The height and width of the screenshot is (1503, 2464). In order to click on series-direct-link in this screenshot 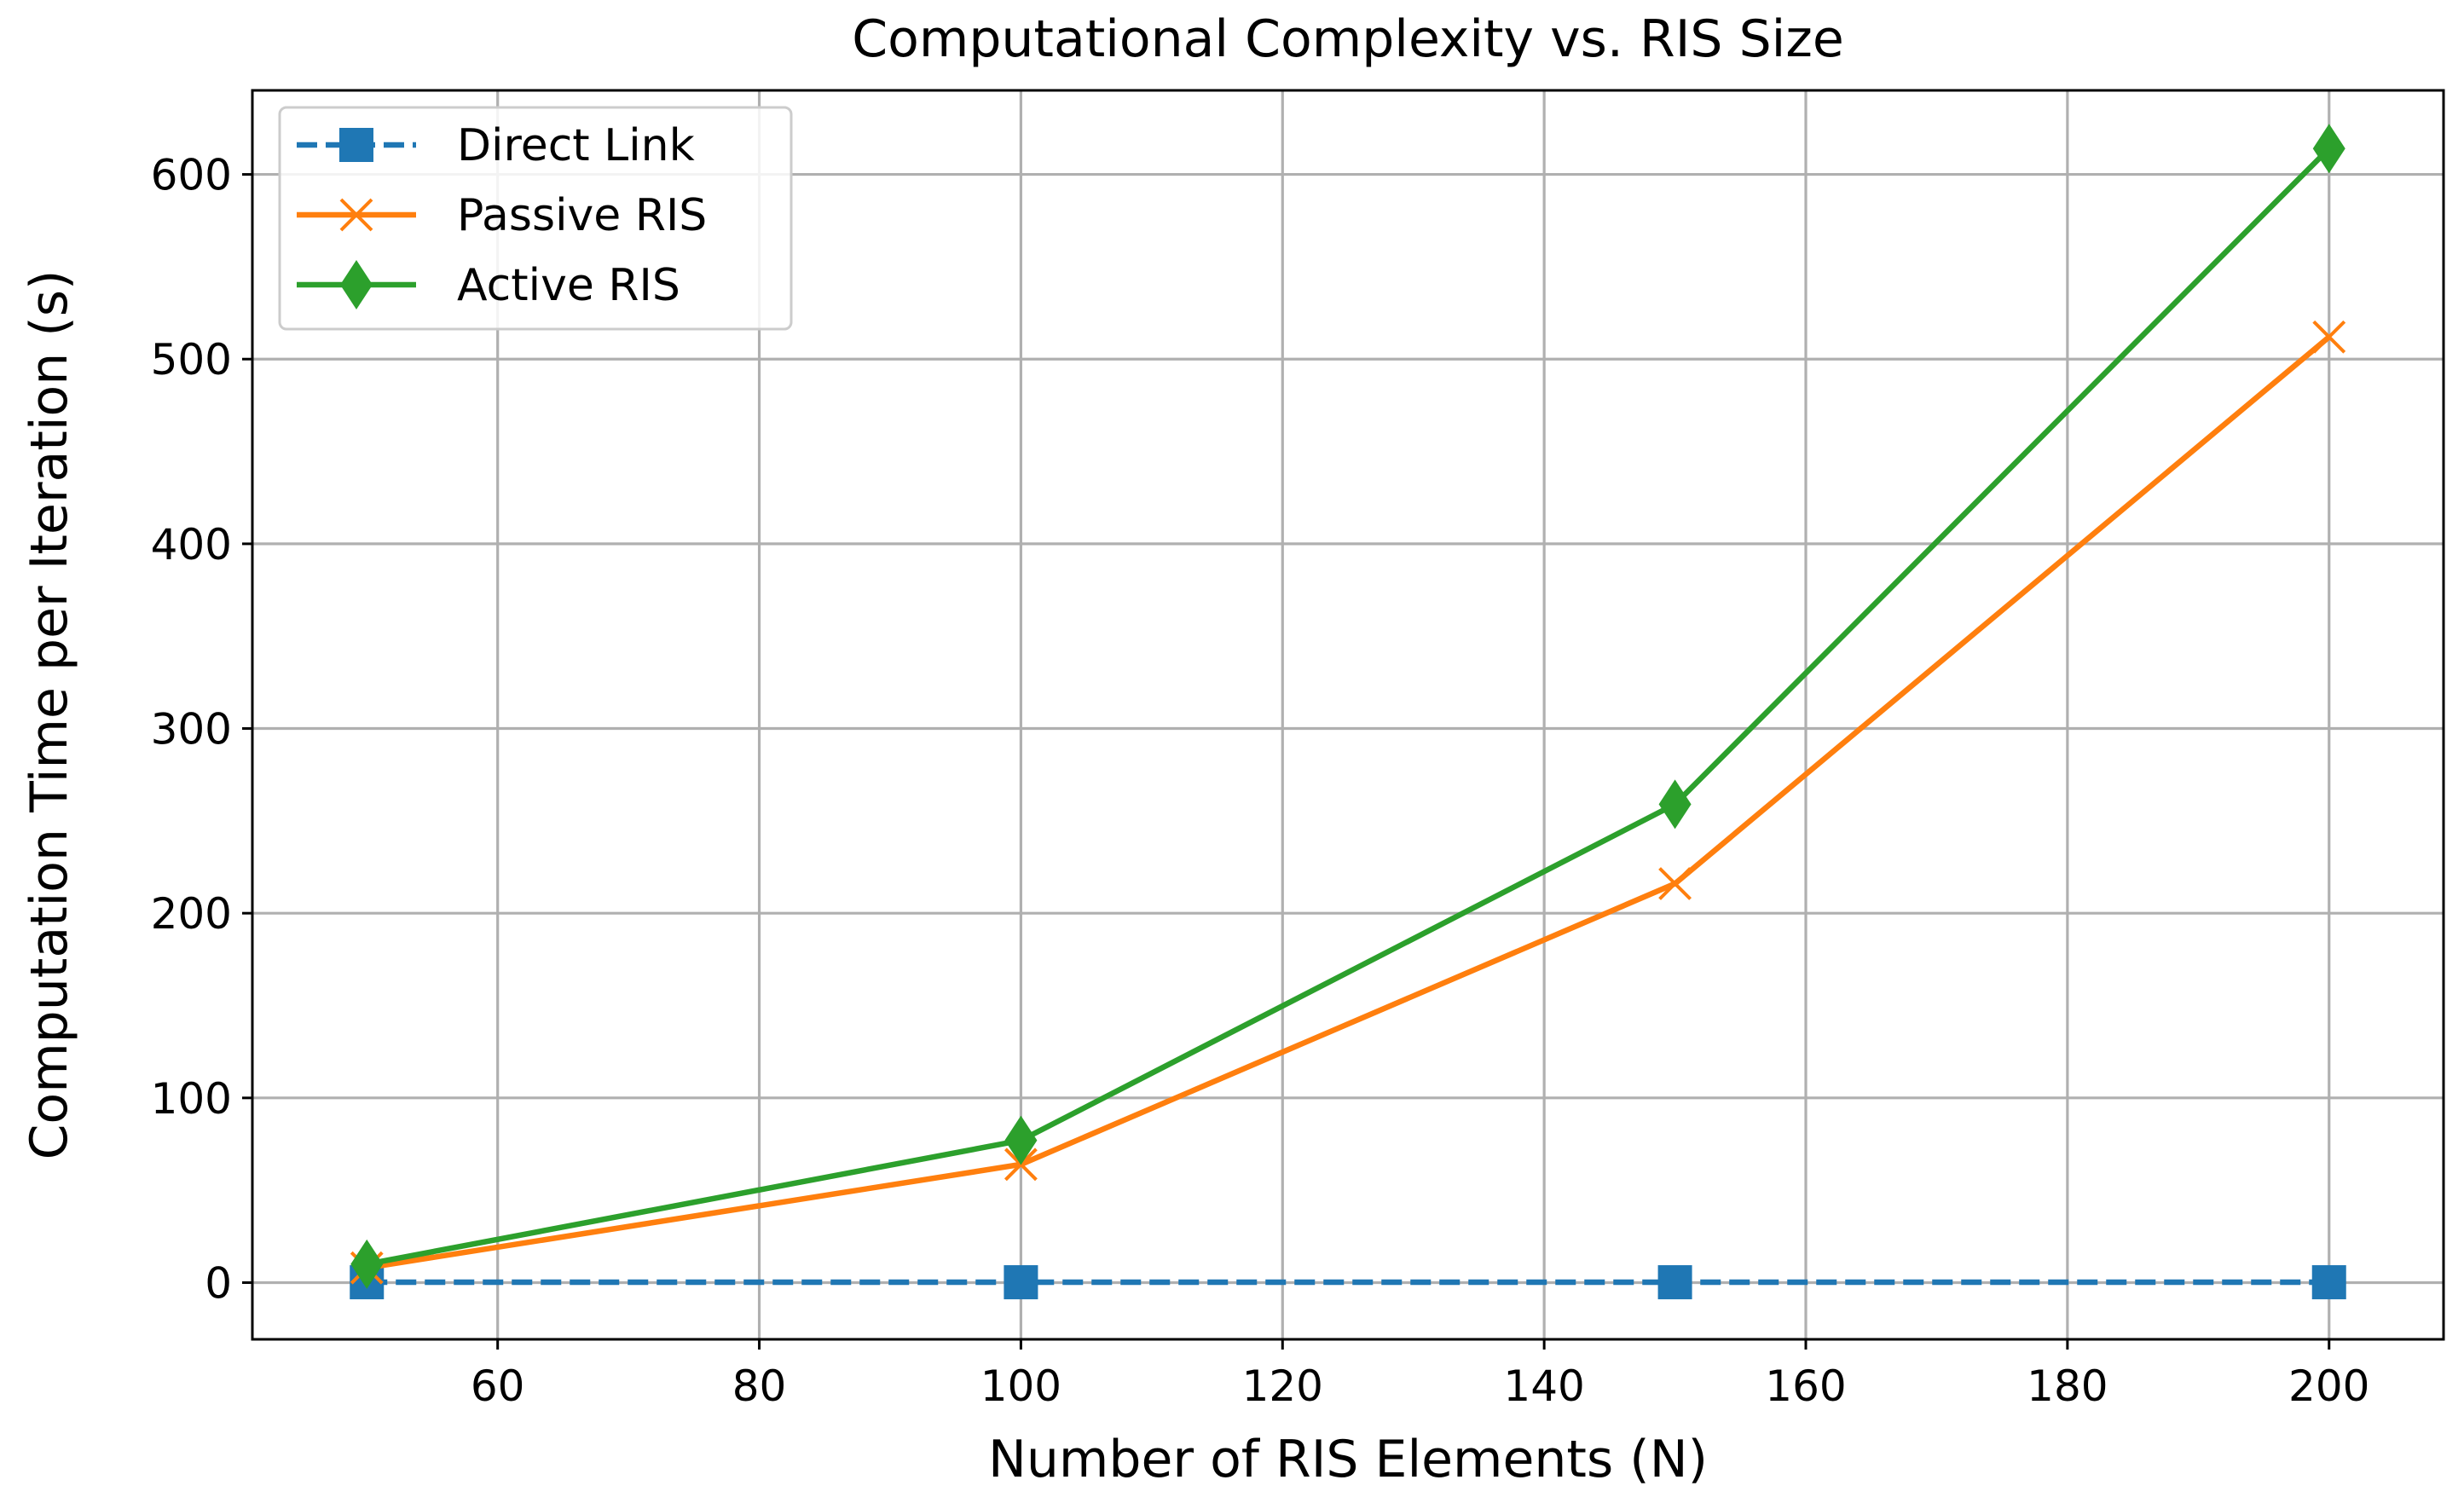, I will do `click(1348, 1282)`.